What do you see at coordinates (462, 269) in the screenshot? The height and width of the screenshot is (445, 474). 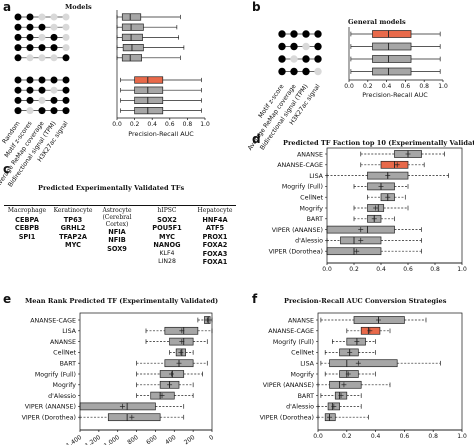 I see `panel-d-tick-label: 1.0` at bounding box center [462, 269].